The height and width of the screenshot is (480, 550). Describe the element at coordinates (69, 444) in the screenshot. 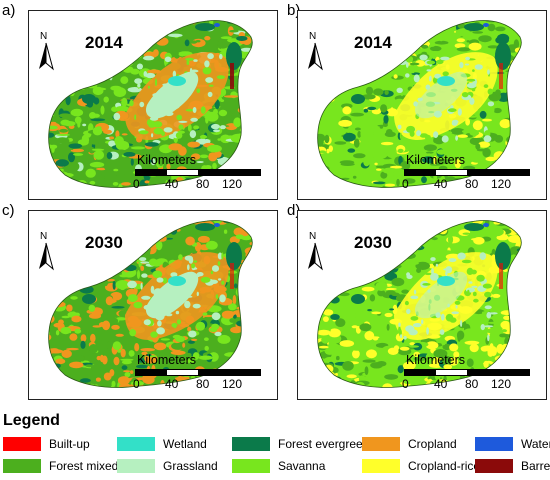

I see `legend-label: Built-up` at that location.